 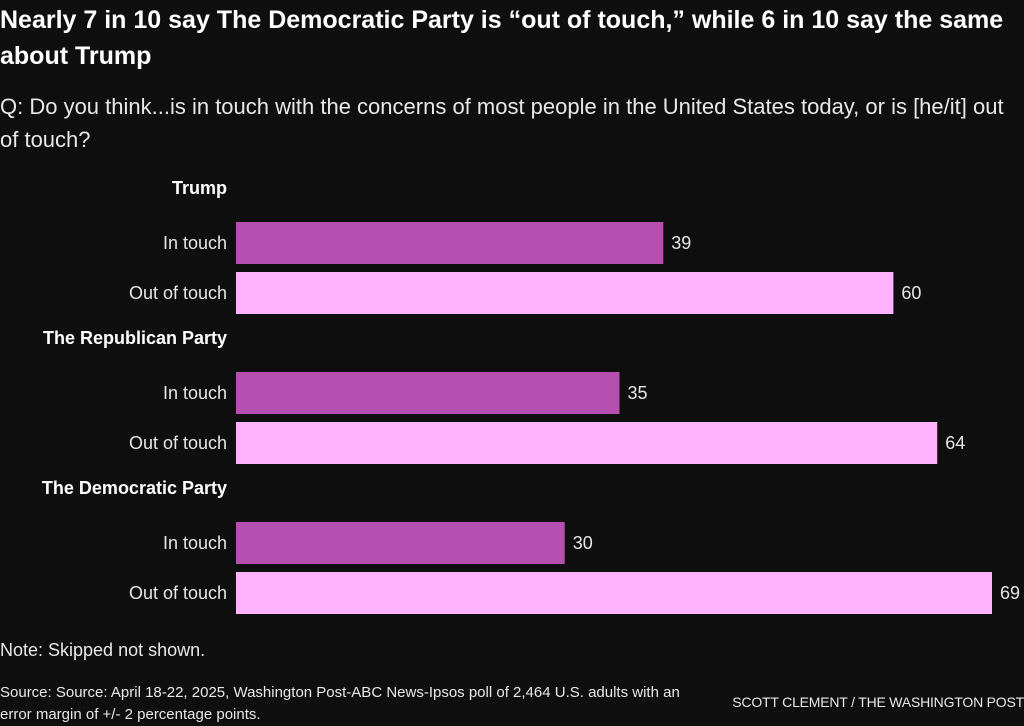 I want to click on chart-note: Note: Skipped not shown., so click(x=103, y=650).